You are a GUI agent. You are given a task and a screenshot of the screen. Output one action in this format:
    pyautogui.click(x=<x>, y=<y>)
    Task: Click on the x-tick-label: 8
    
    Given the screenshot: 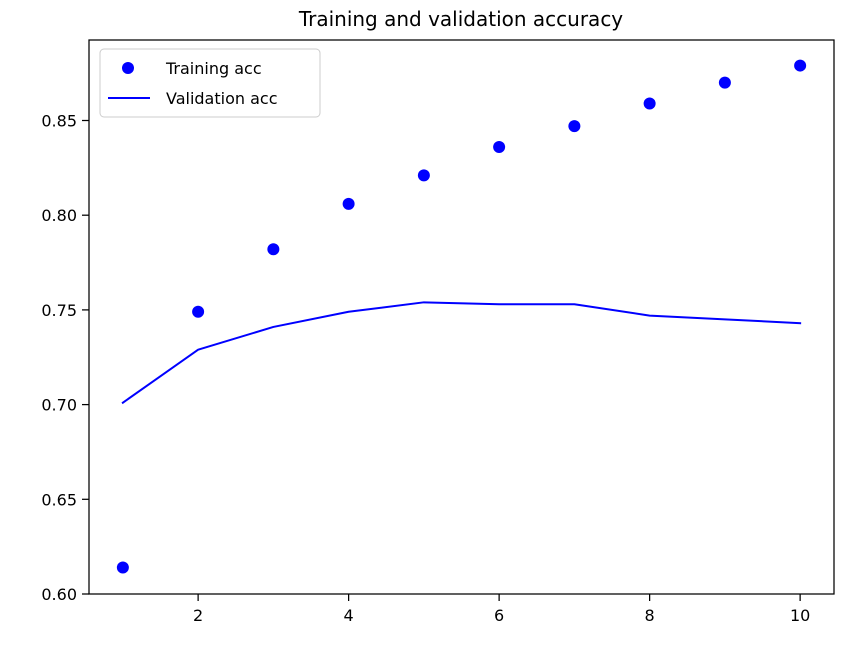 What is the action you would take?
    pyautogui.click(x=650, y=615)
    